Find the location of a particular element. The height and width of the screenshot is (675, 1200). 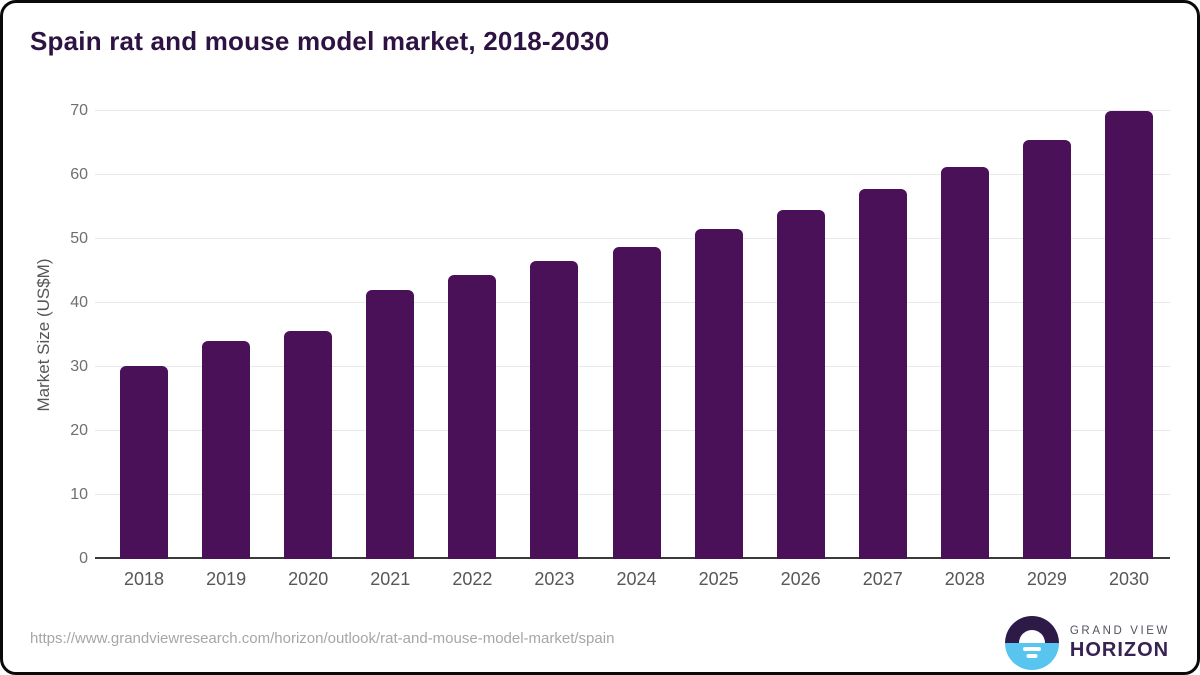

x-tick-label: 2024 is located at coordinates (636, 579).